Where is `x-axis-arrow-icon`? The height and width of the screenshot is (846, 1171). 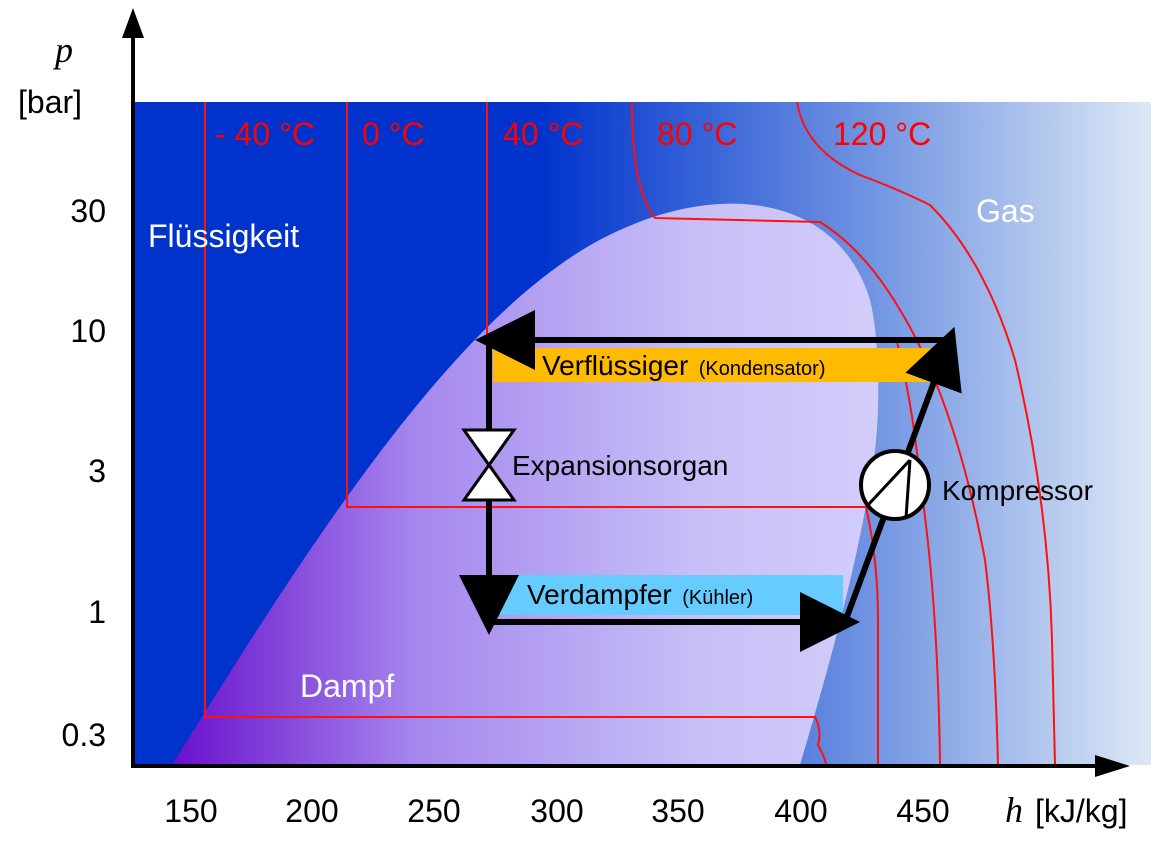 x-axis-arrow-icon is located at coordinates (1112, 766).